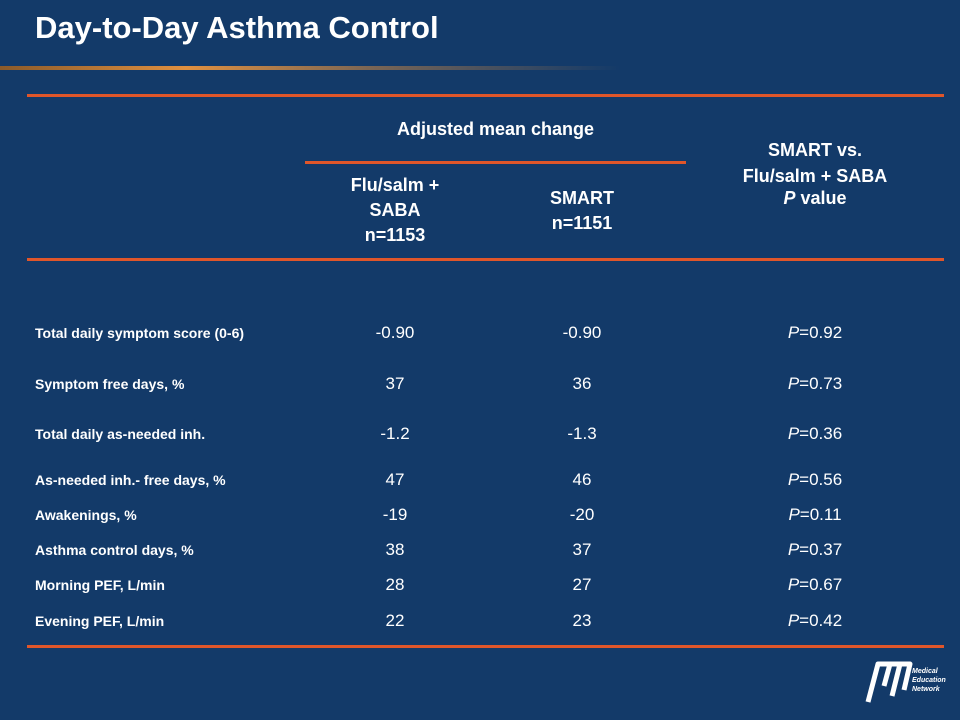 The width and height of the screenshot is (960, 720). What do you see at coordinates (821, 584) in the screenshot?
I see `p-value: =0.67` at bounding box center [821, 584].